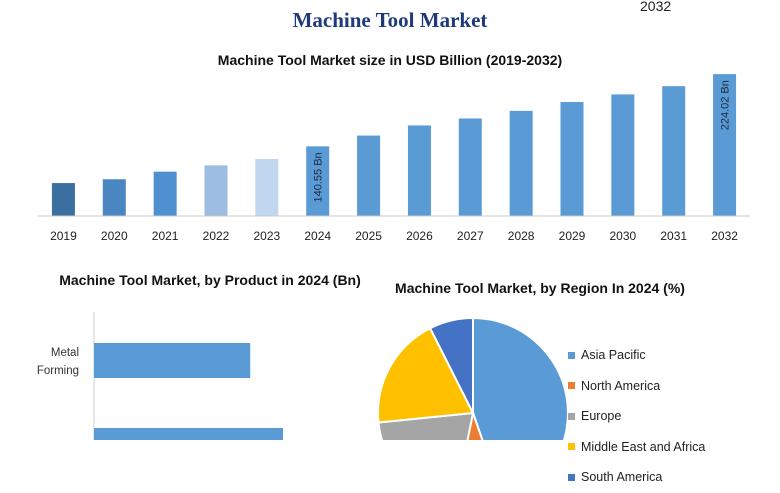  I want to click on x-tick-label-2032: 2032, so click(724, 236).